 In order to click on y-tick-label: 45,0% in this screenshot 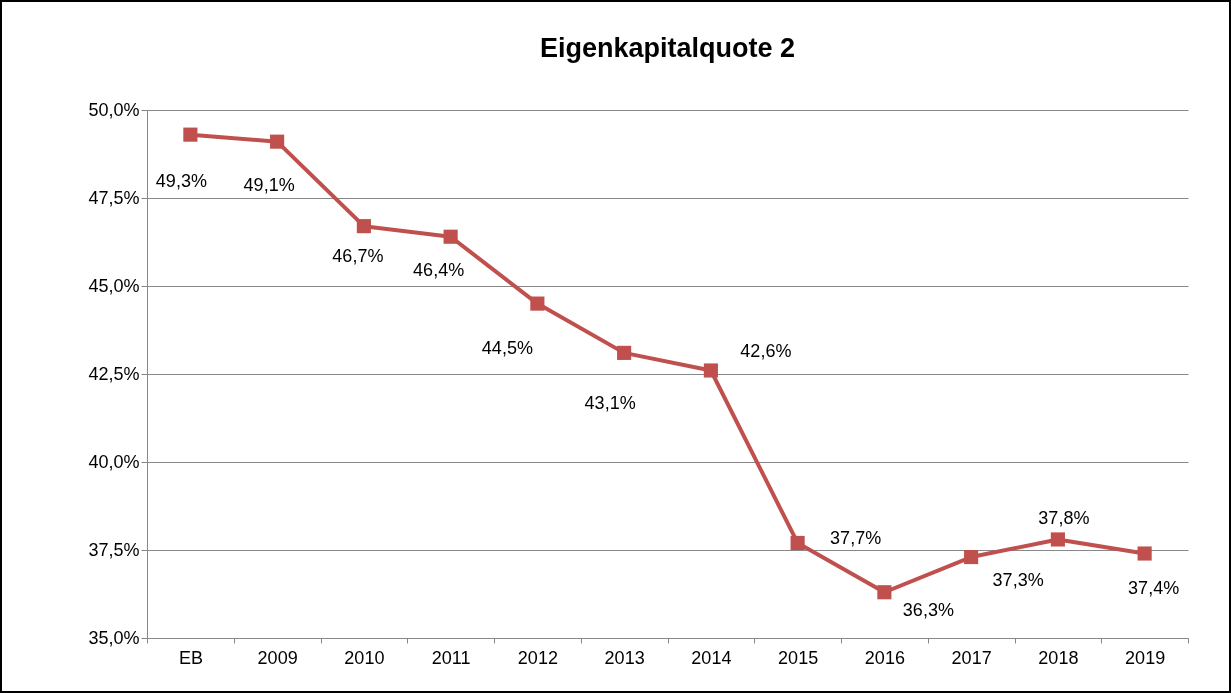, I will do `click(114, 285)`.